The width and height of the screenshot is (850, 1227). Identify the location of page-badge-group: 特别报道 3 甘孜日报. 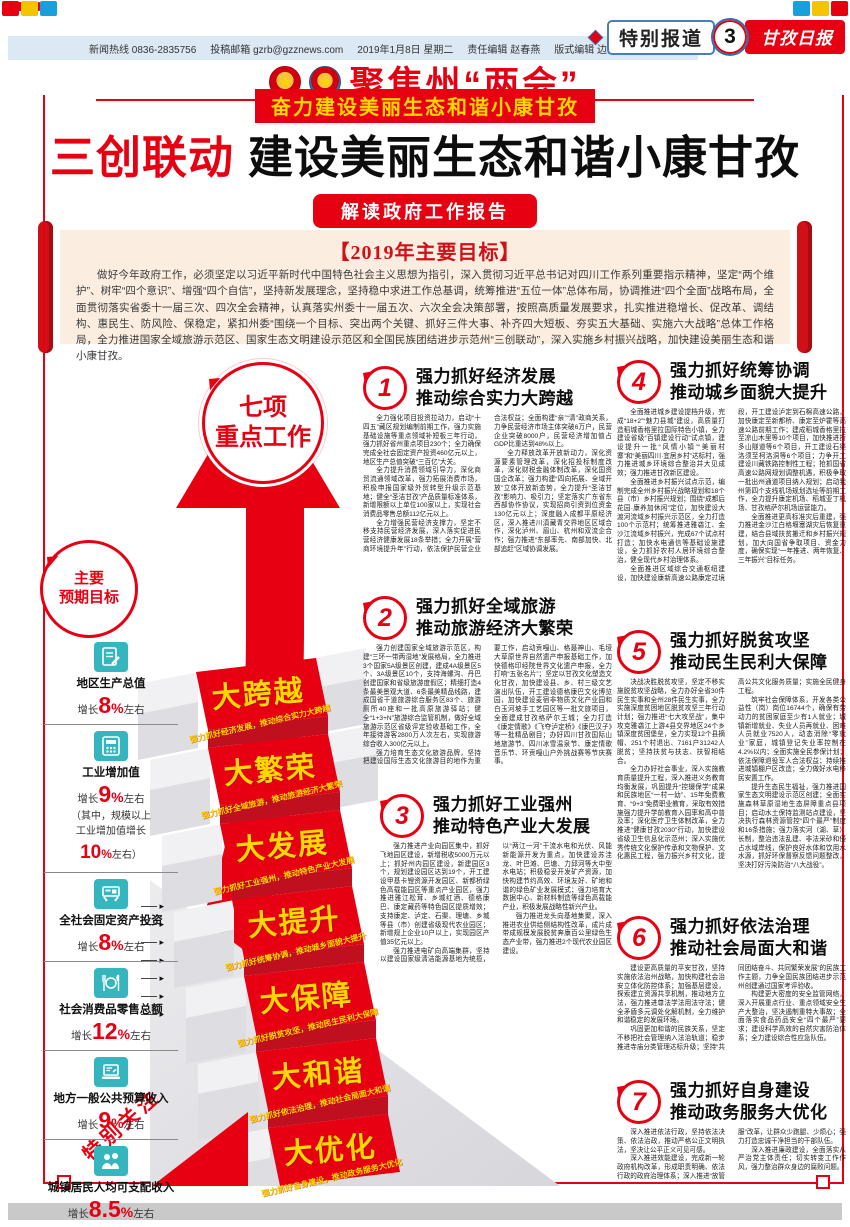
(716, 37).